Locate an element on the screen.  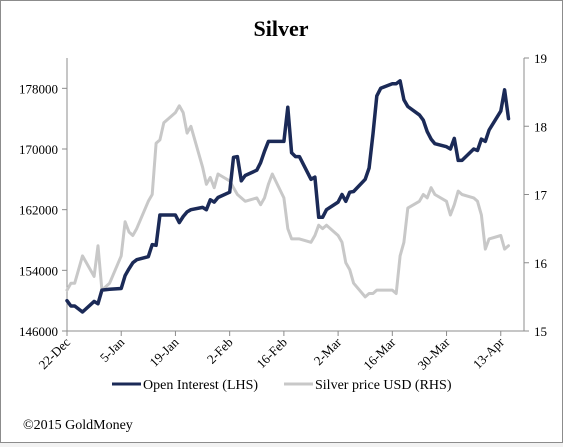
y-left-tick-label: 178000 is located at coordinates (38, 88).